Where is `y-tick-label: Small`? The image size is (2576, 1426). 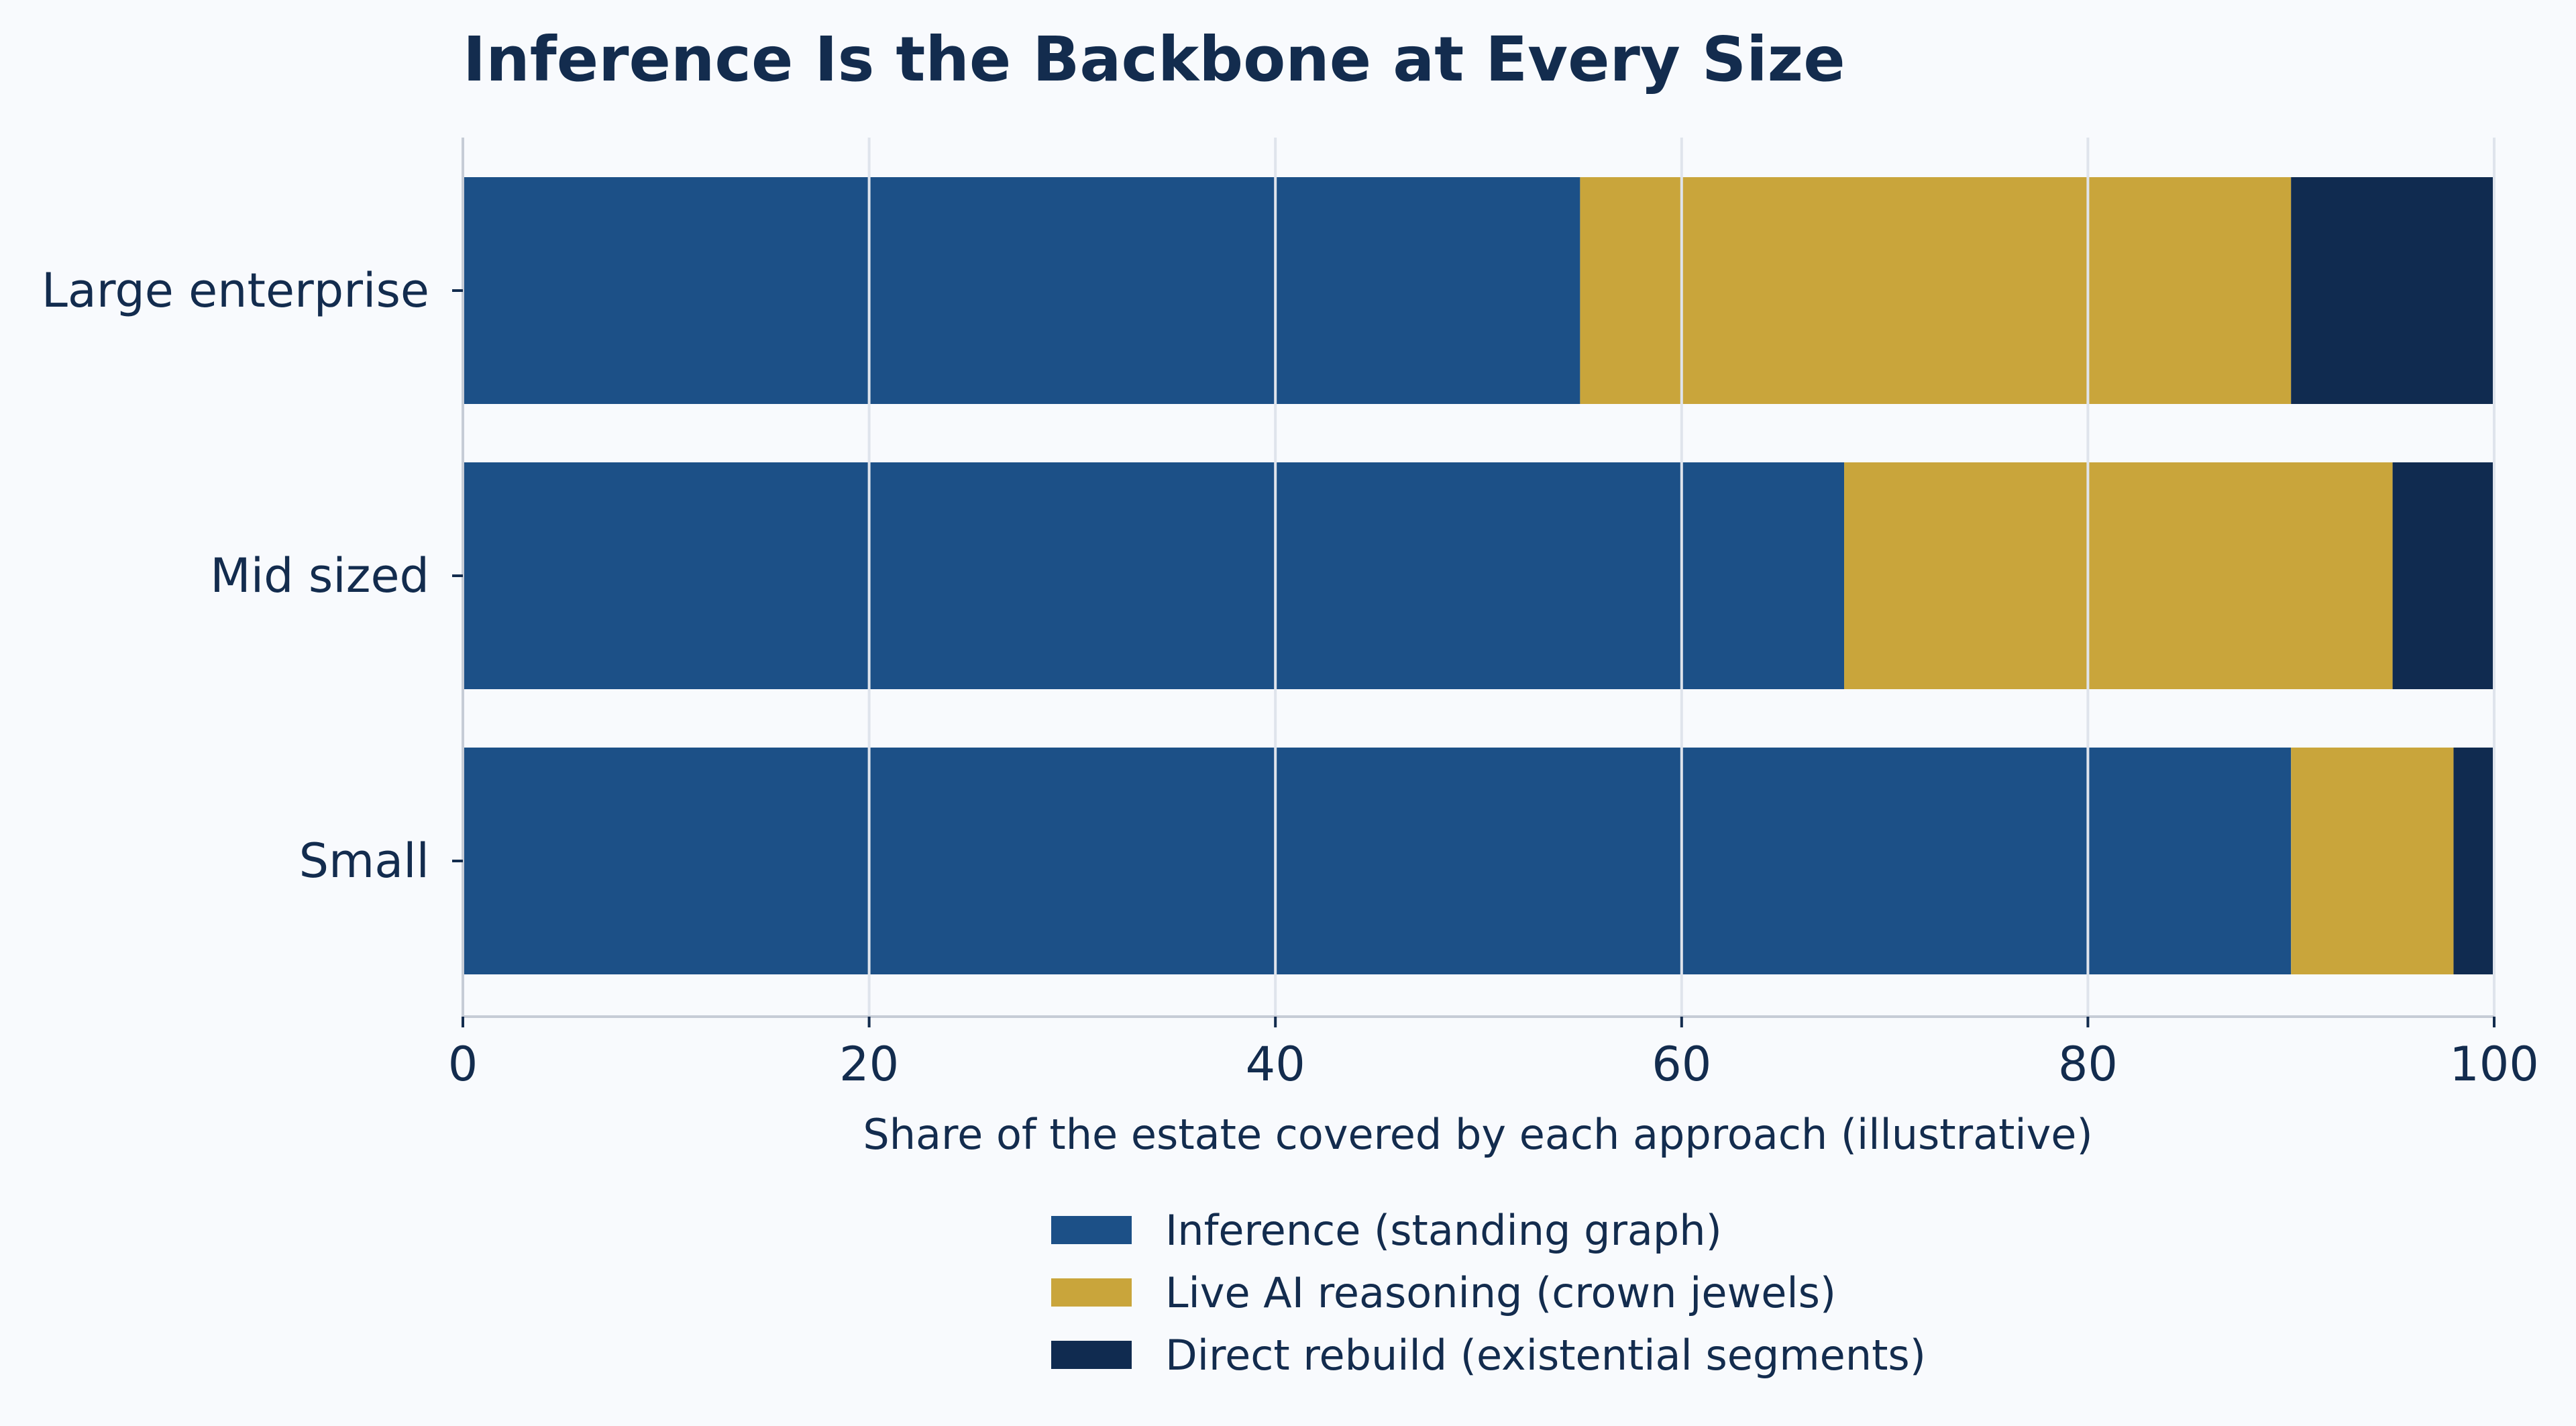
y-tick-label: Small is located at coordinates (364, 861).